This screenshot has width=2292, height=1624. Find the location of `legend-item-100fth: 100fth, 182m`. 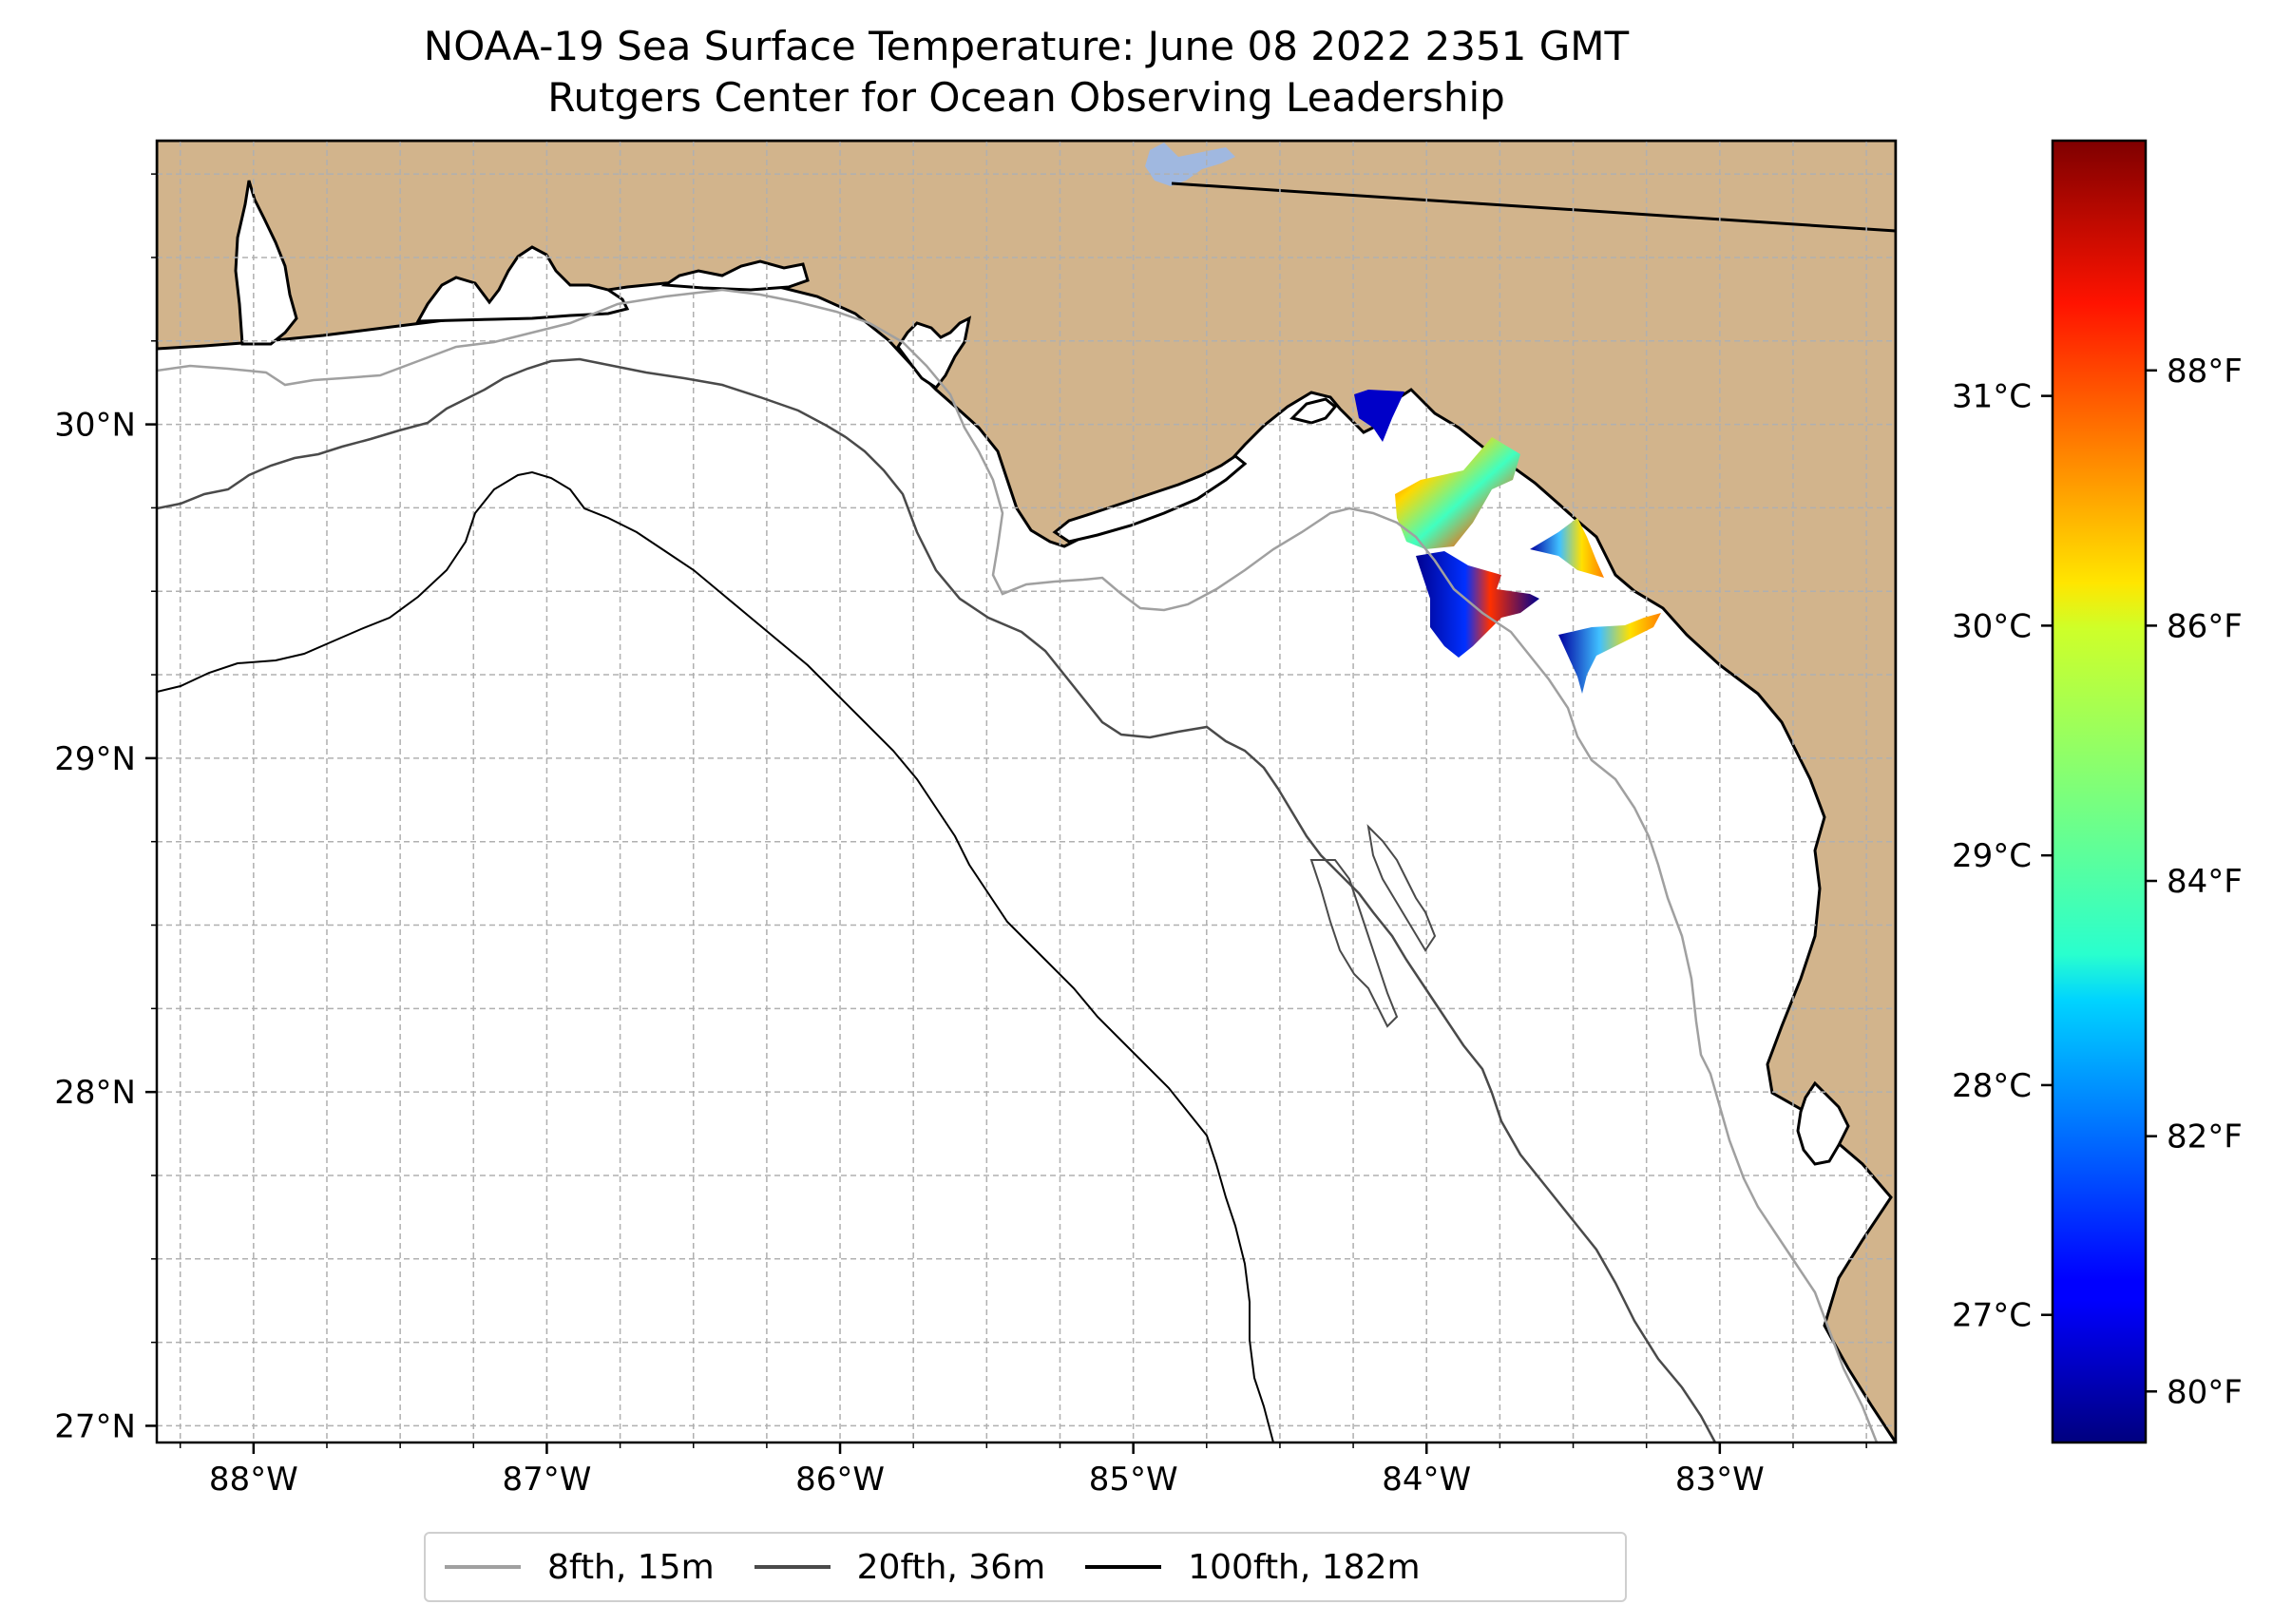

legend-item-100fth: 100fth, 182m is located at coordinates (1253, 1567).